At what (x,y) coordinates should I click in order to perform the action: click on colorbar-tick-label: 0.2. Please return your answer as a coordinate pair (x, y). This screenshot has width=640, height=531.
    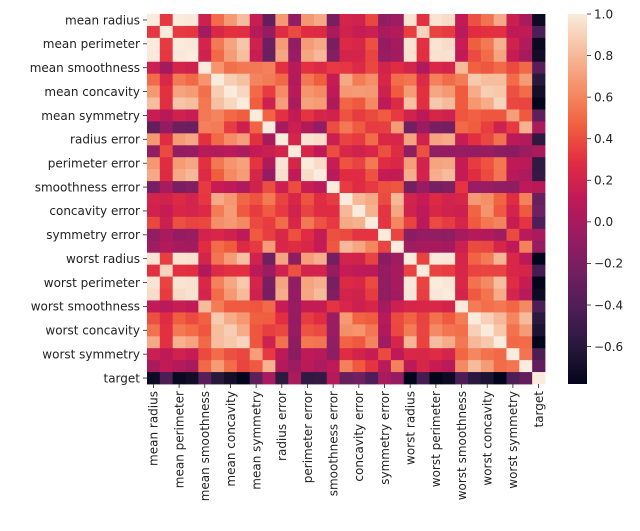
    Looking at the image, I should click on (603, 181).